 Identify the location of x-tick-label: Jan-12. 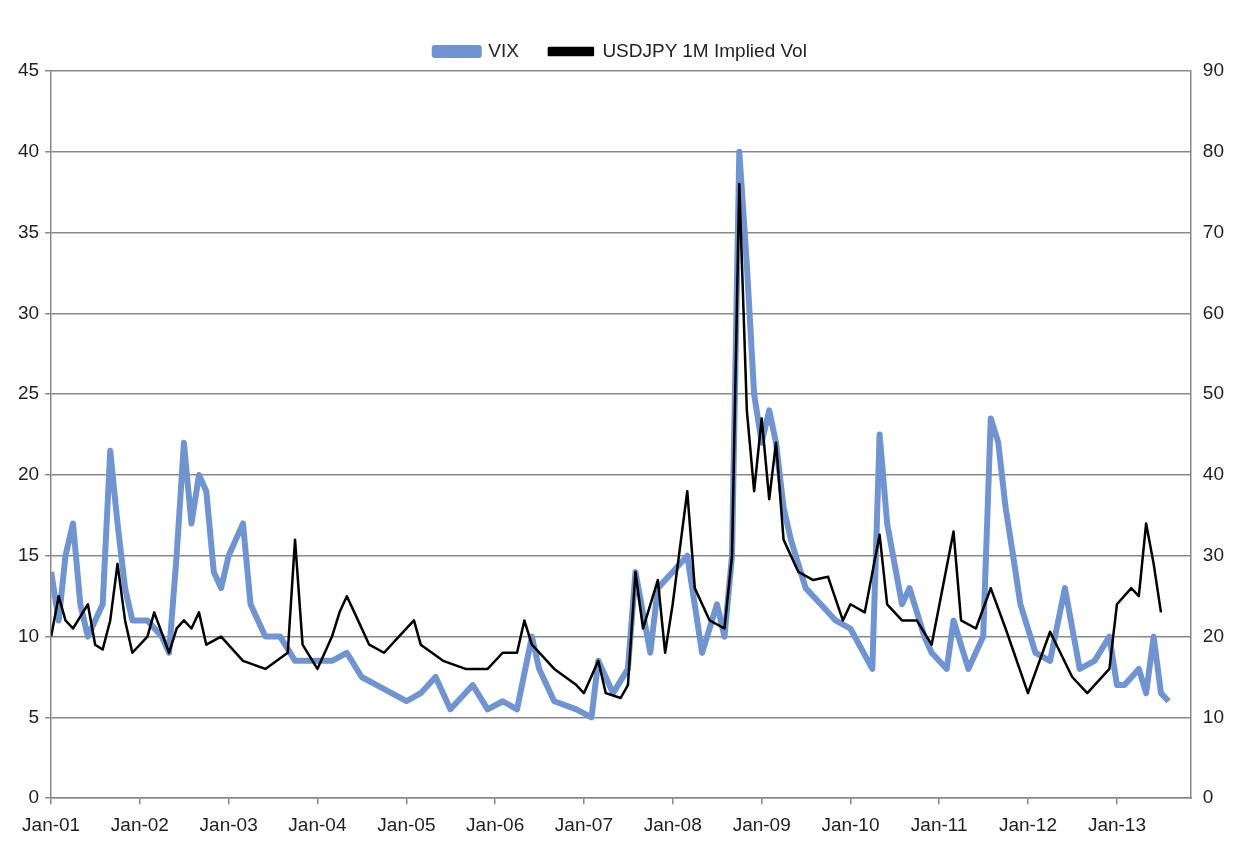
(1027, 824).